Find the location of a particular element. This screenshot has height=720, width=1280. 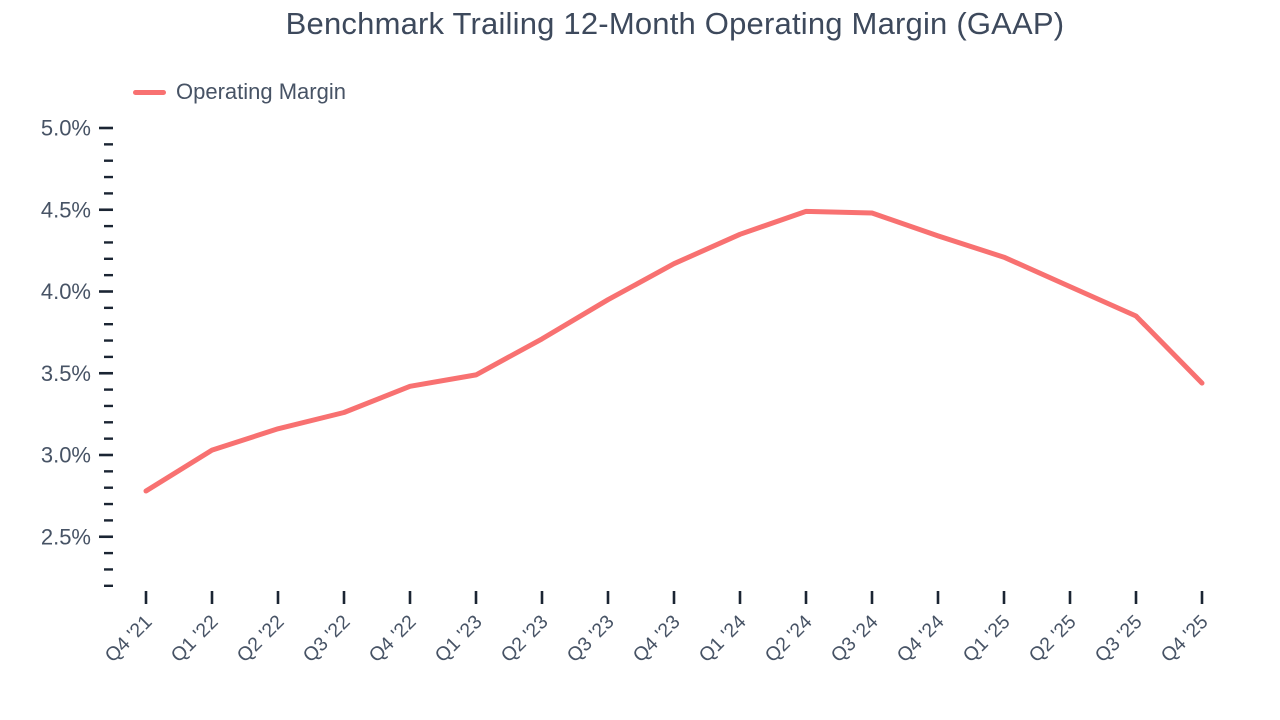

y-axis-tick-label: 3.5% is located at coordinates (66, 373).